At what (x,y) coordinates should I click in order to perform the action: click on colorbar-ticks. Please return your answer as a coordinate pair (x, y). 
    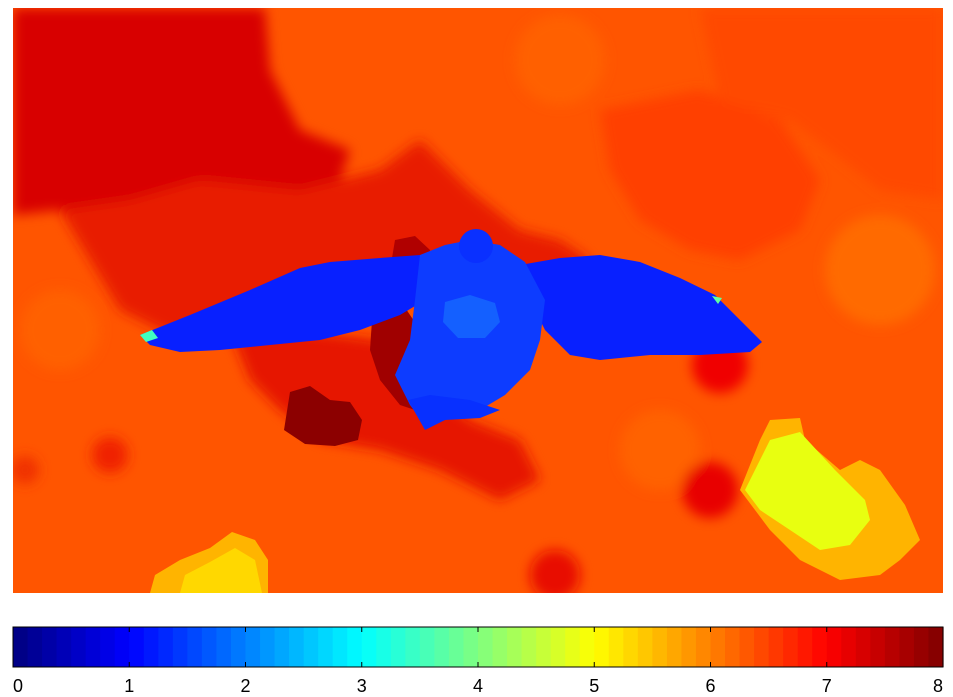
    Looking at the image, I should click on (478, 647).